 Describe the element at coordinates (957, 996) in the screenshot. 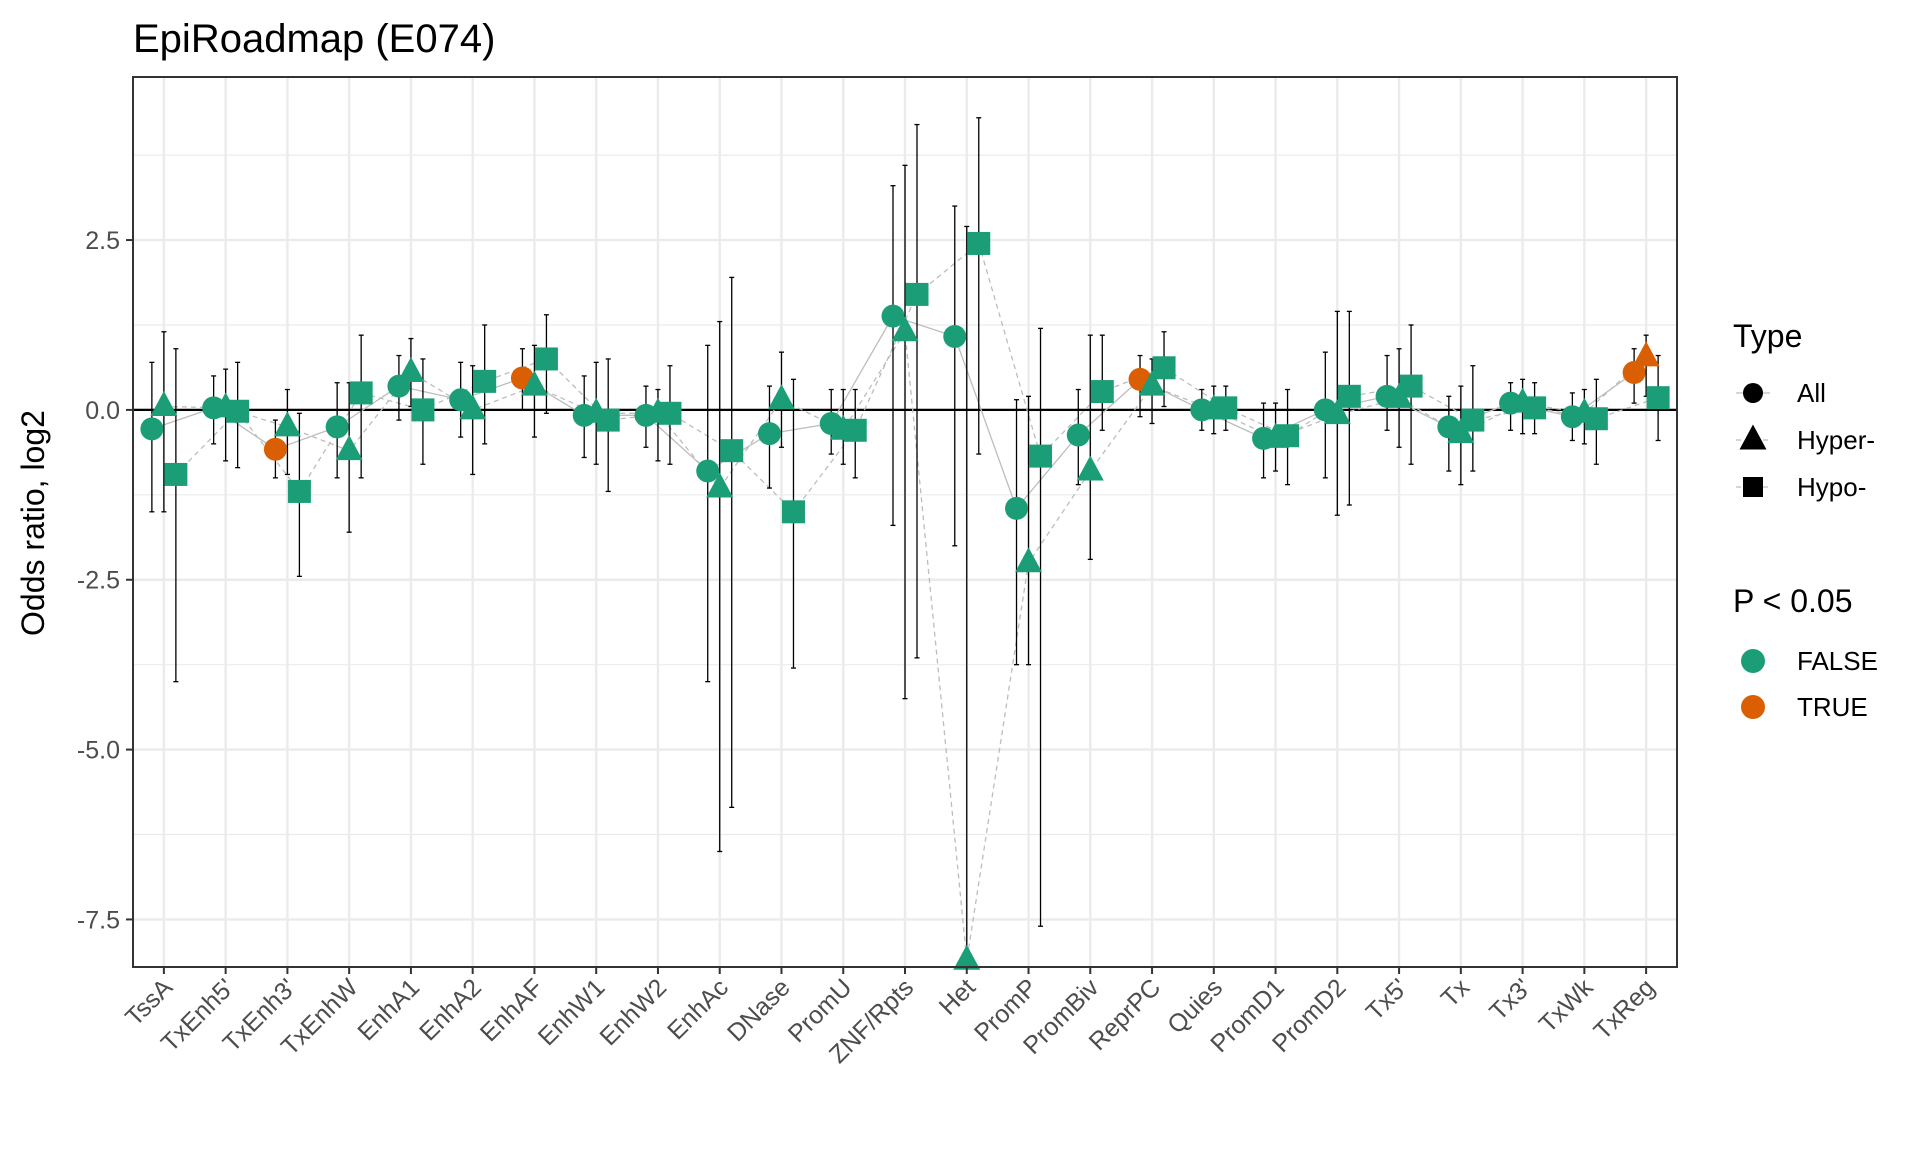

I see `x-tick-label: Het` at that location.